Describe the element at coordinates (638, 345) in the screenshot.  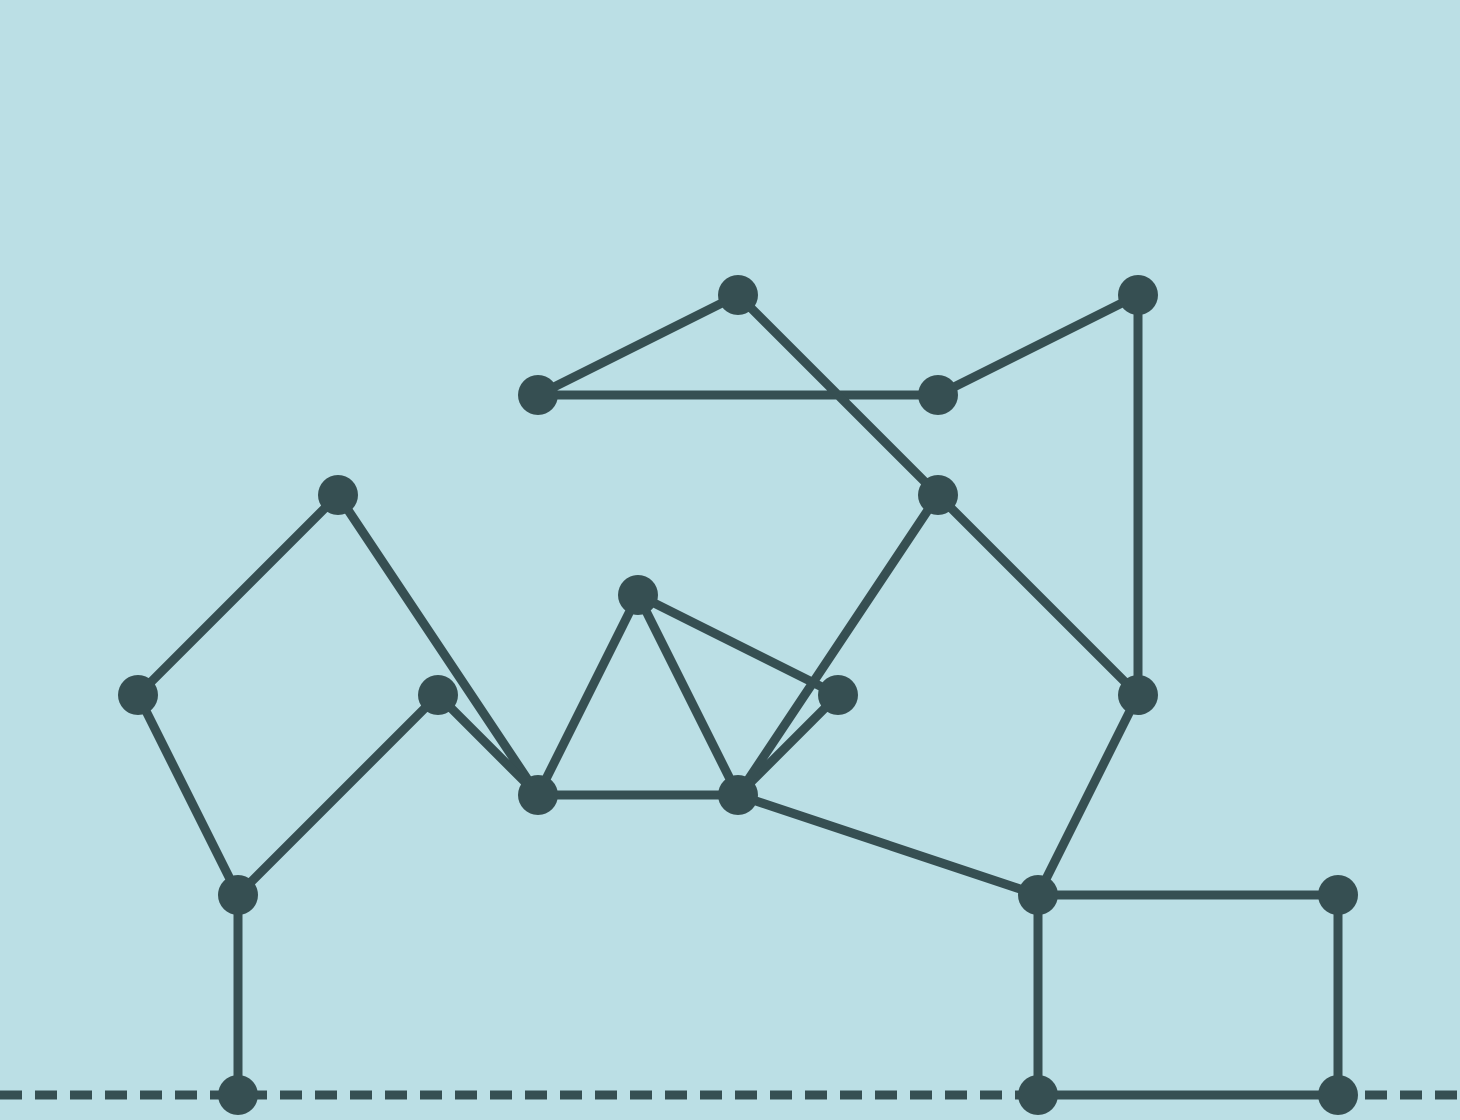
I see `edge-top1-n19` at that location.